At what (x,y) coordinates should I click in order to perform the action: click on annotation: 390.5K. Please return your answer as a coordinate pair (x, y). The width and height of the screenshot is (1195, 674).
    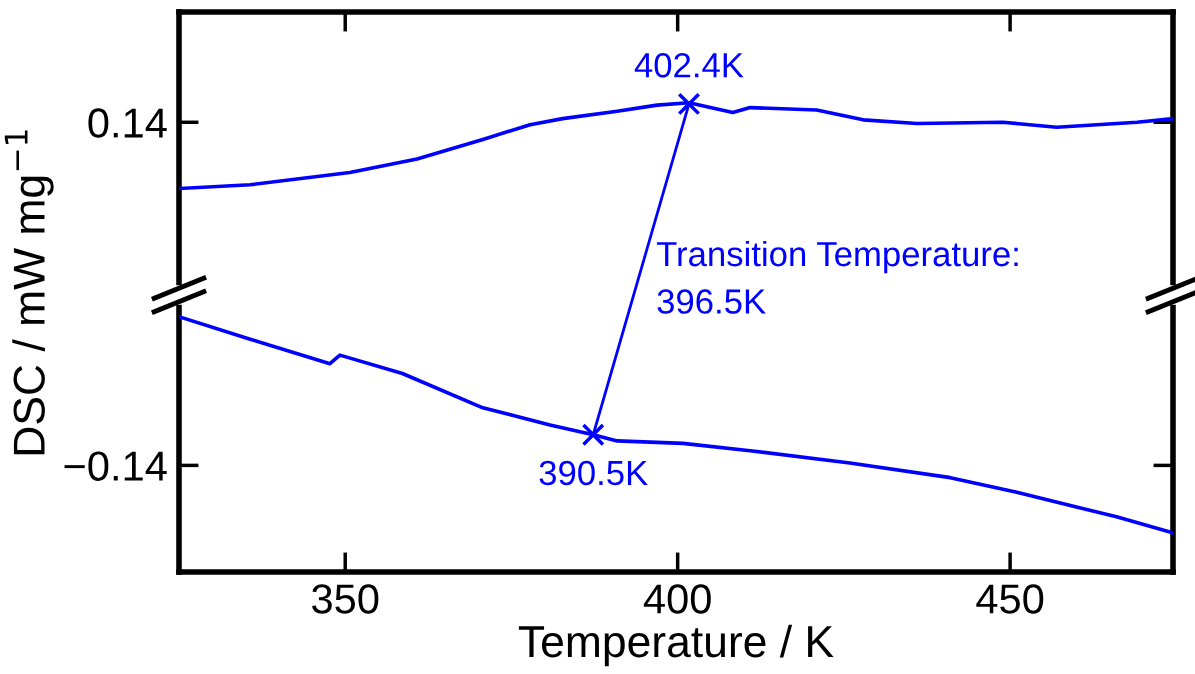
    Looking at the image, I should click on (593, 473).